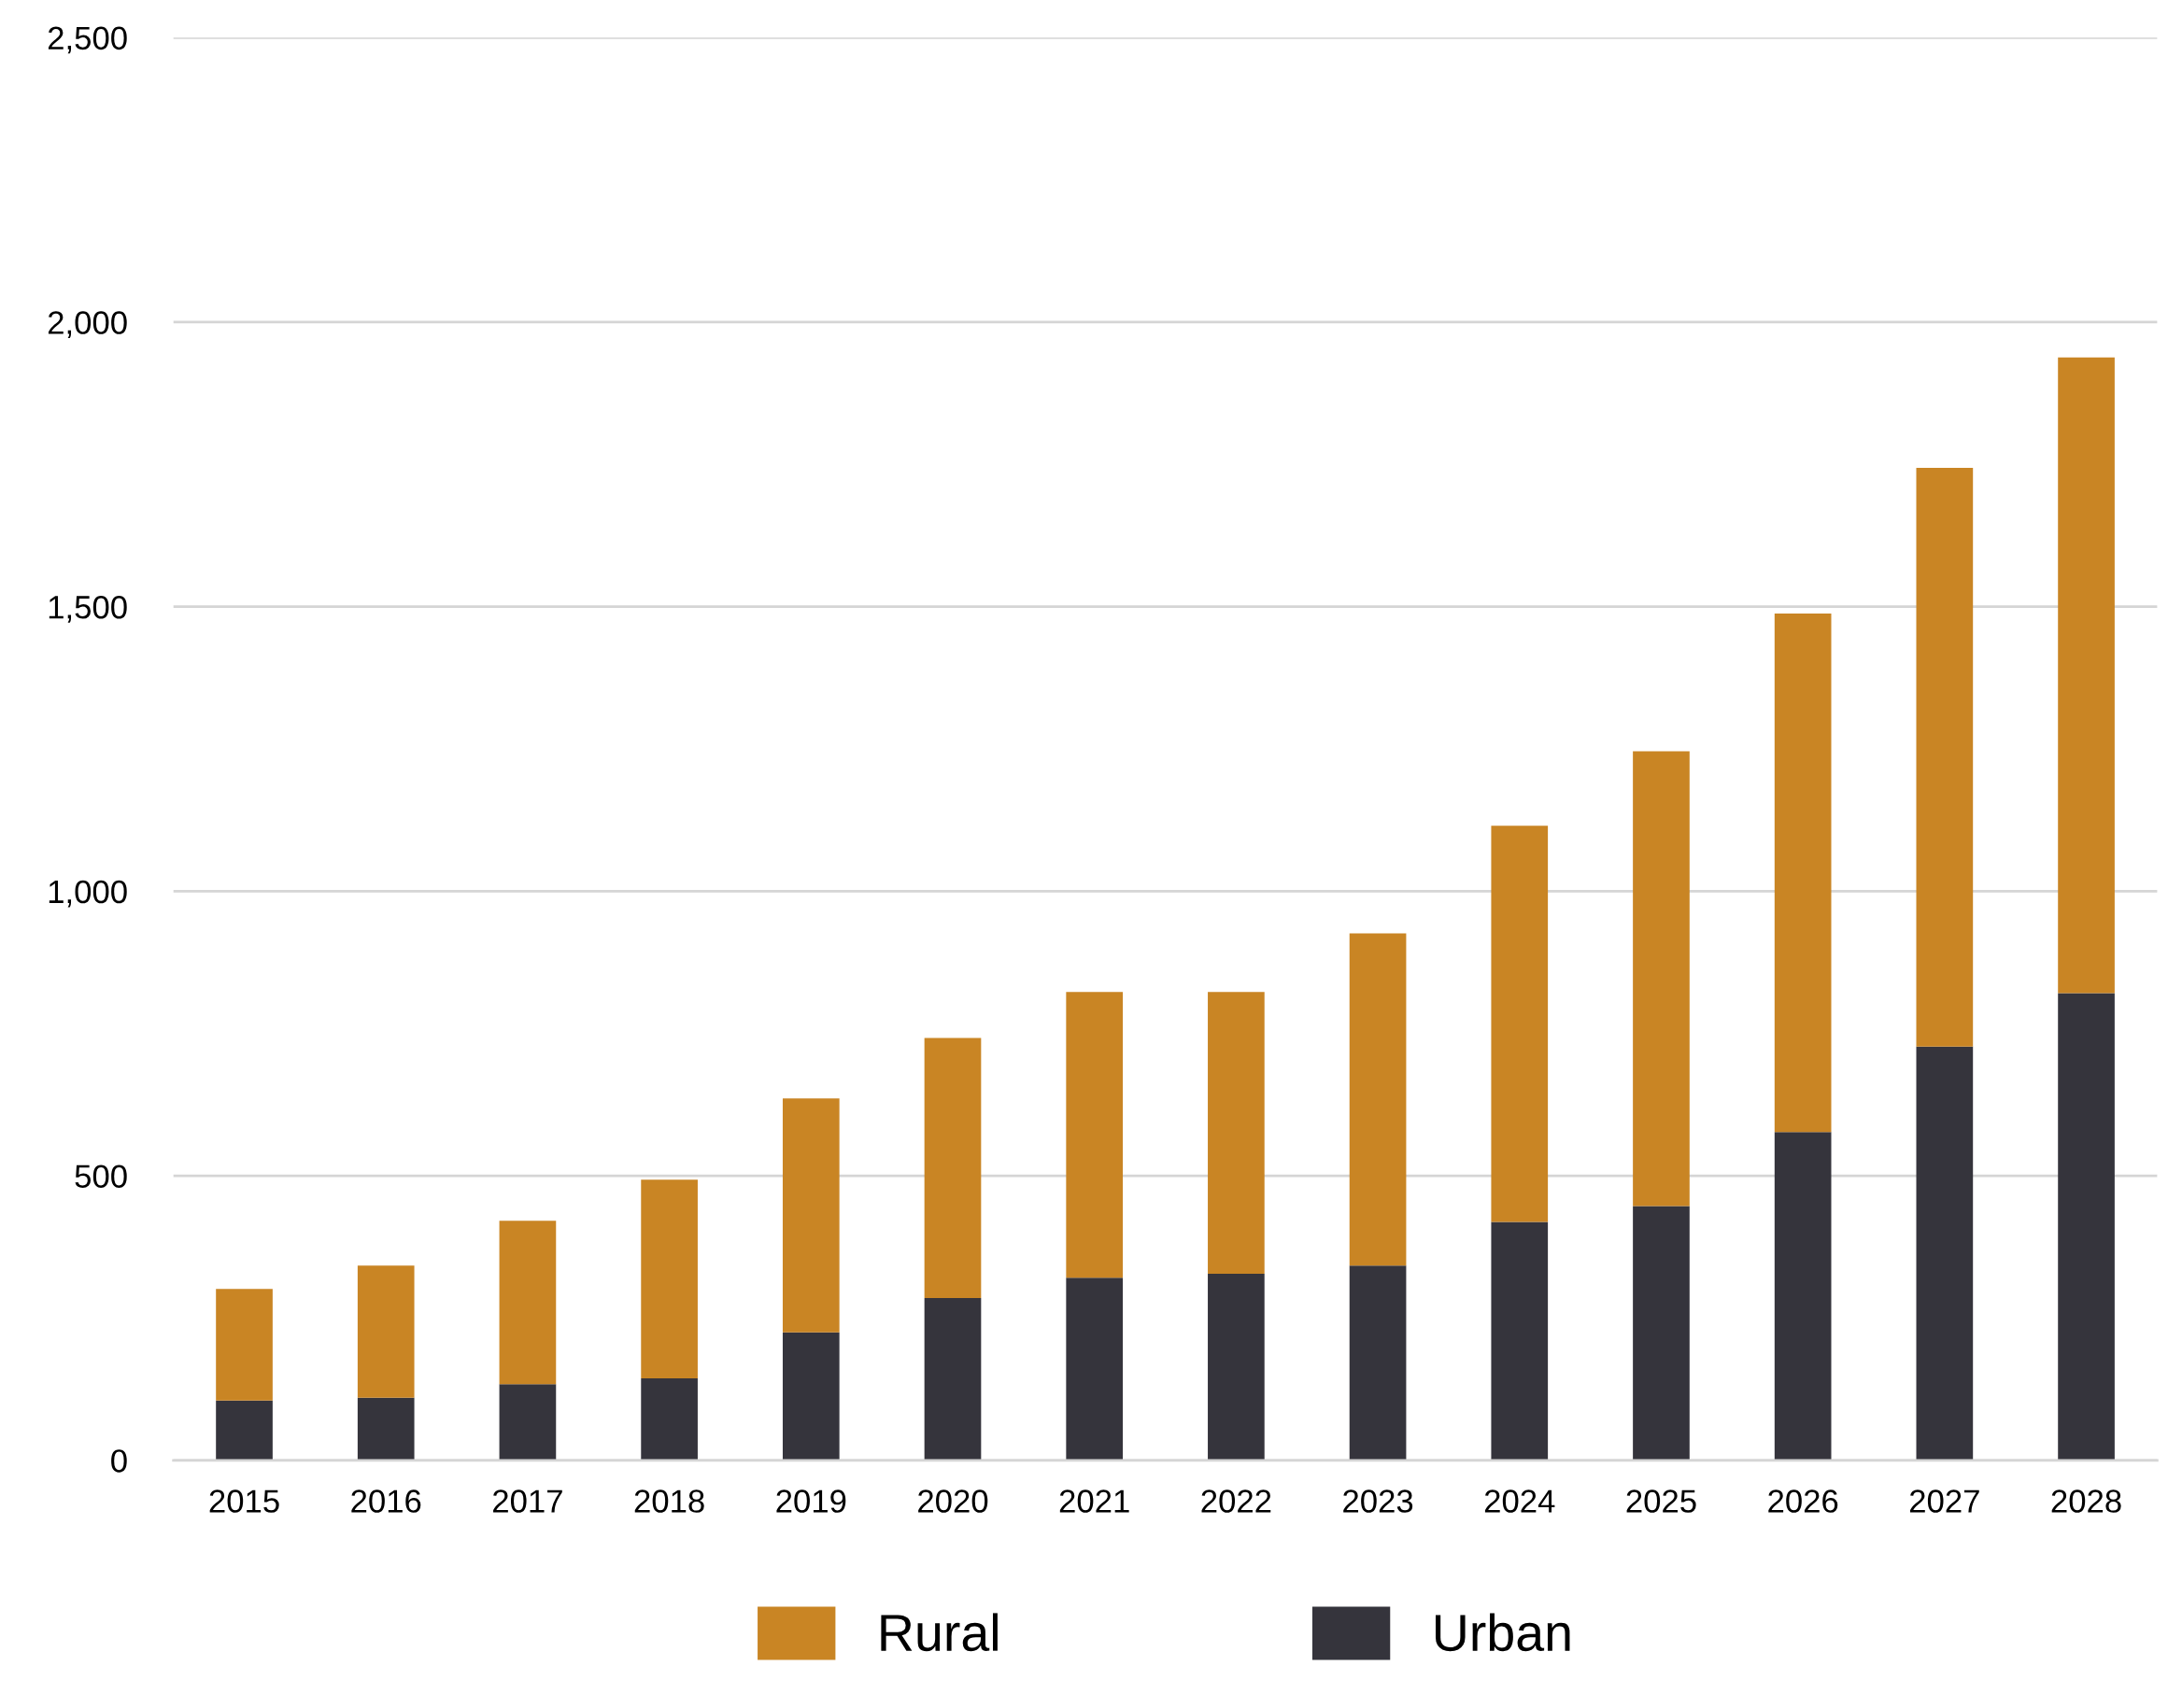  Describe the element at coordinates (1378, 1501) in the screenshot. I see `x-tick-label: 2023` at that location.